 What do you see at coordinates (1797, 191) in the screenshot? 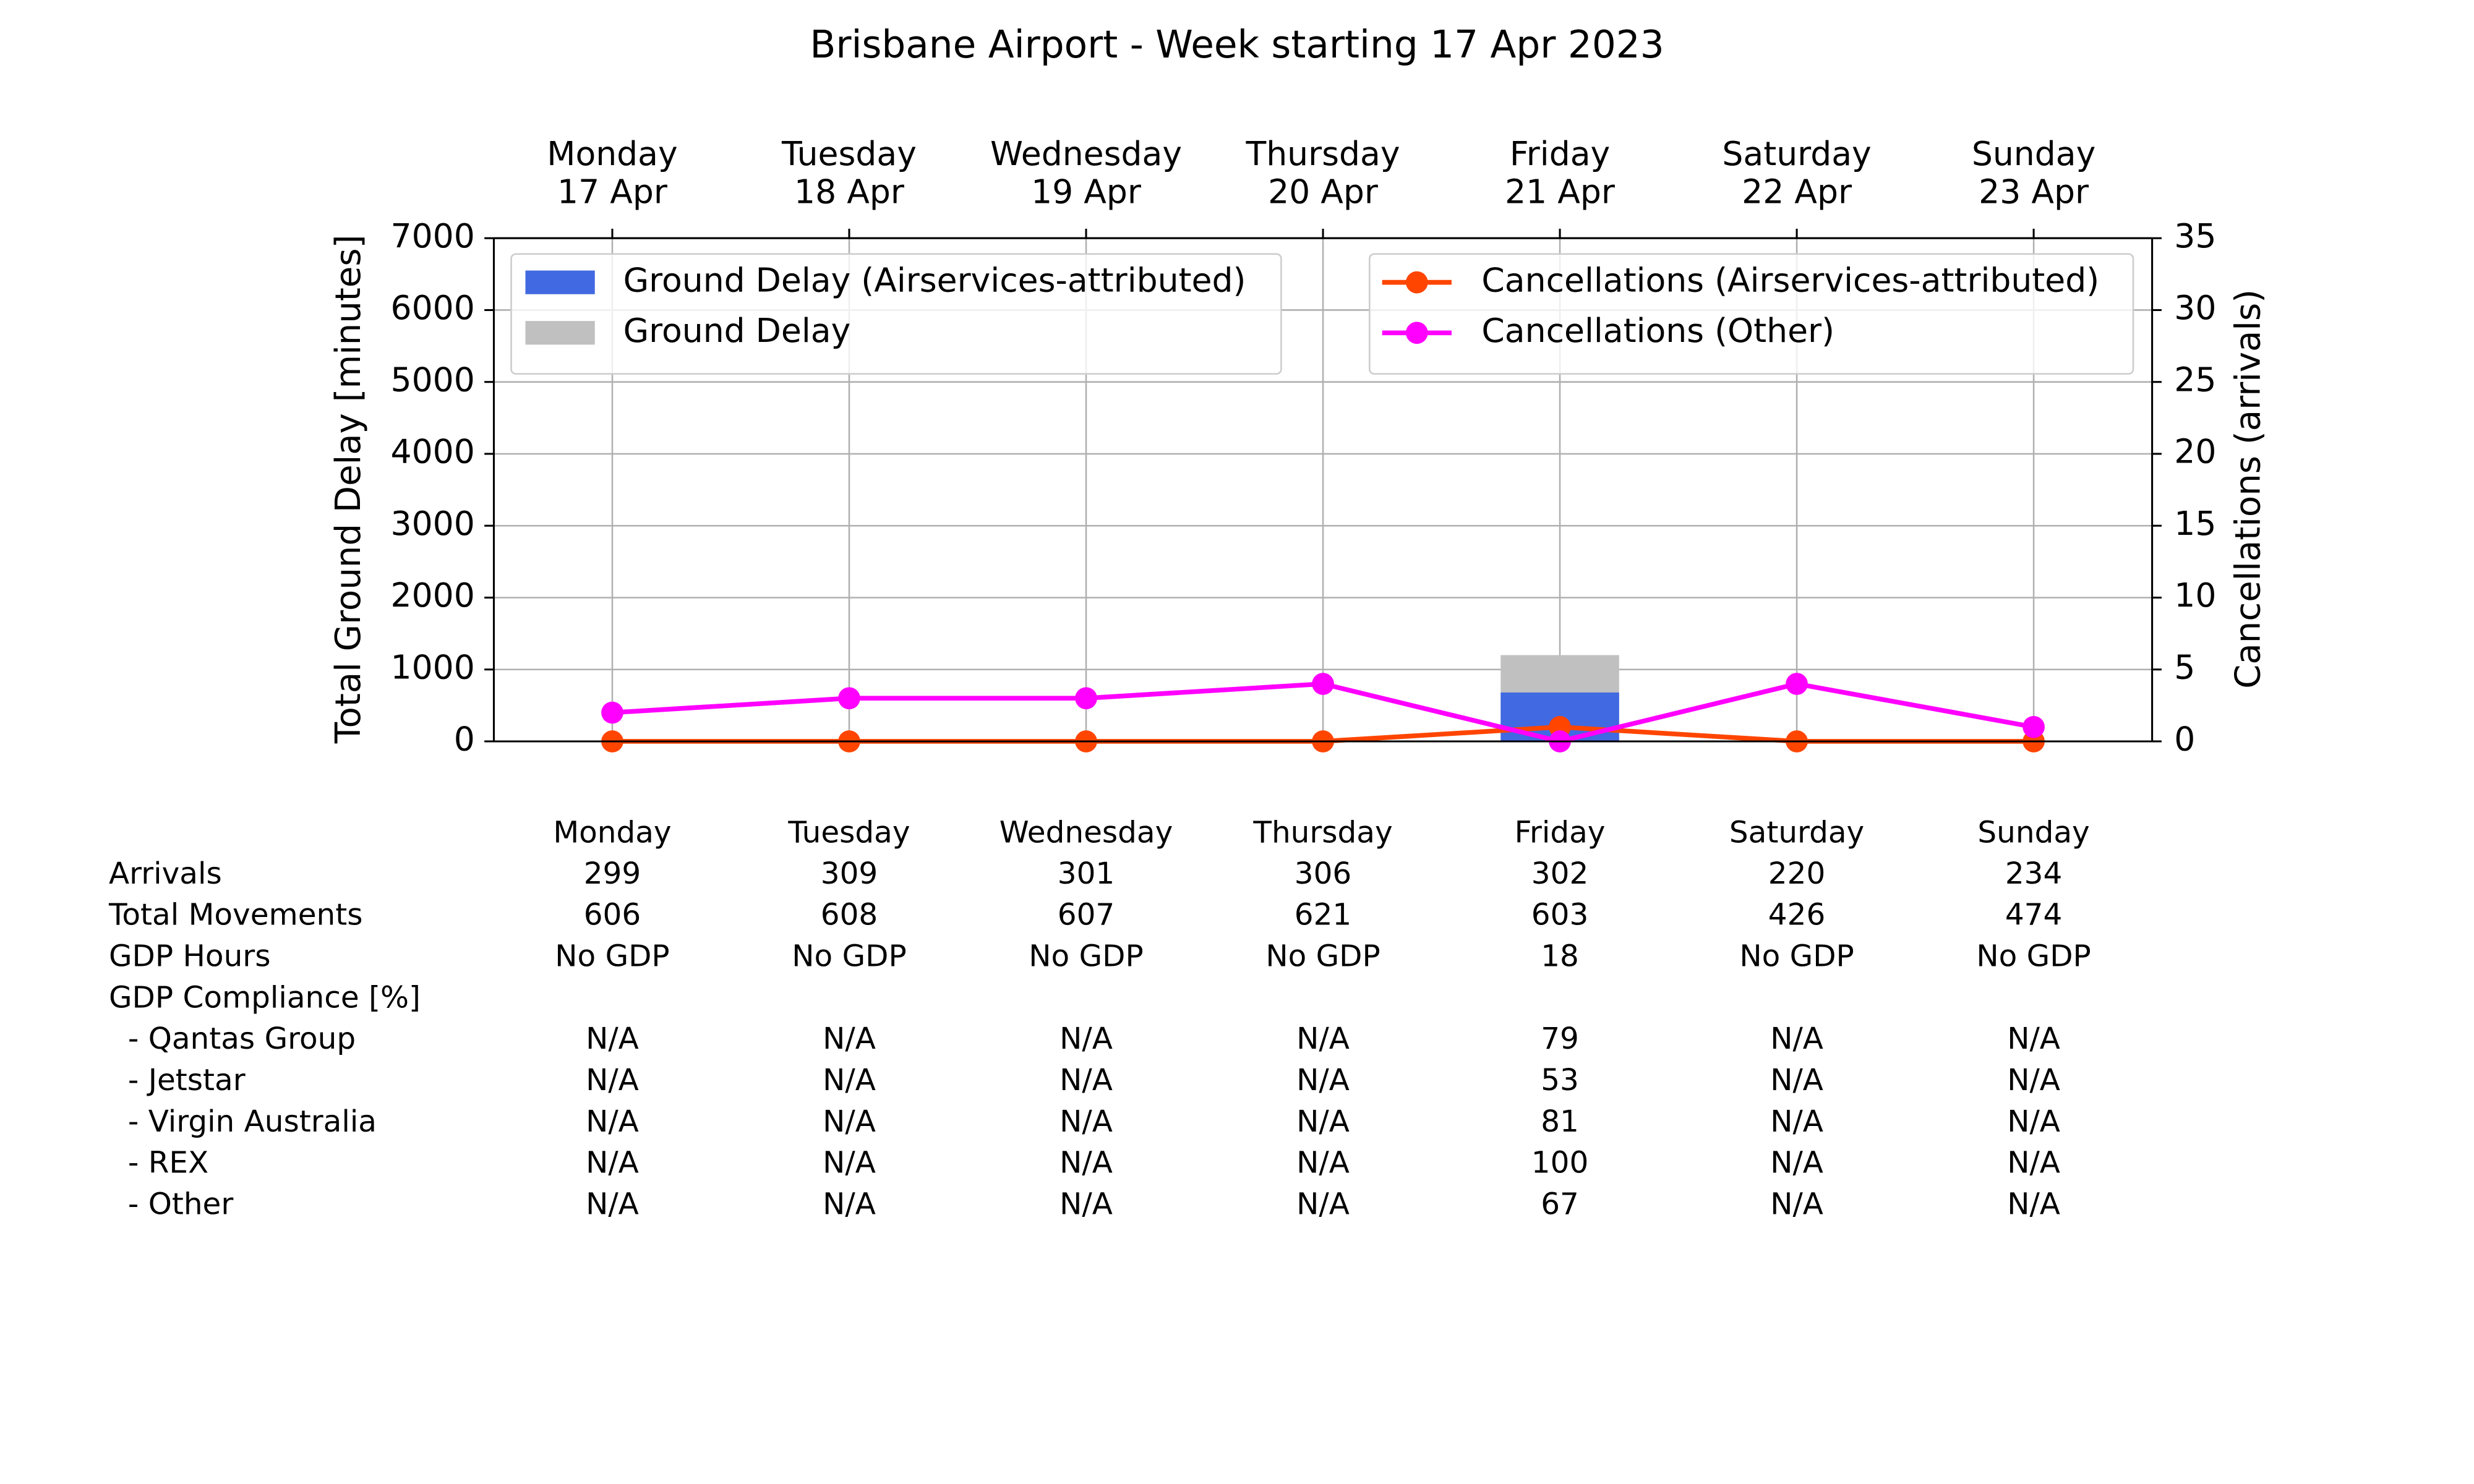
I see `x-tick-label: 22 Apr` at bounding box center [1797, 191].